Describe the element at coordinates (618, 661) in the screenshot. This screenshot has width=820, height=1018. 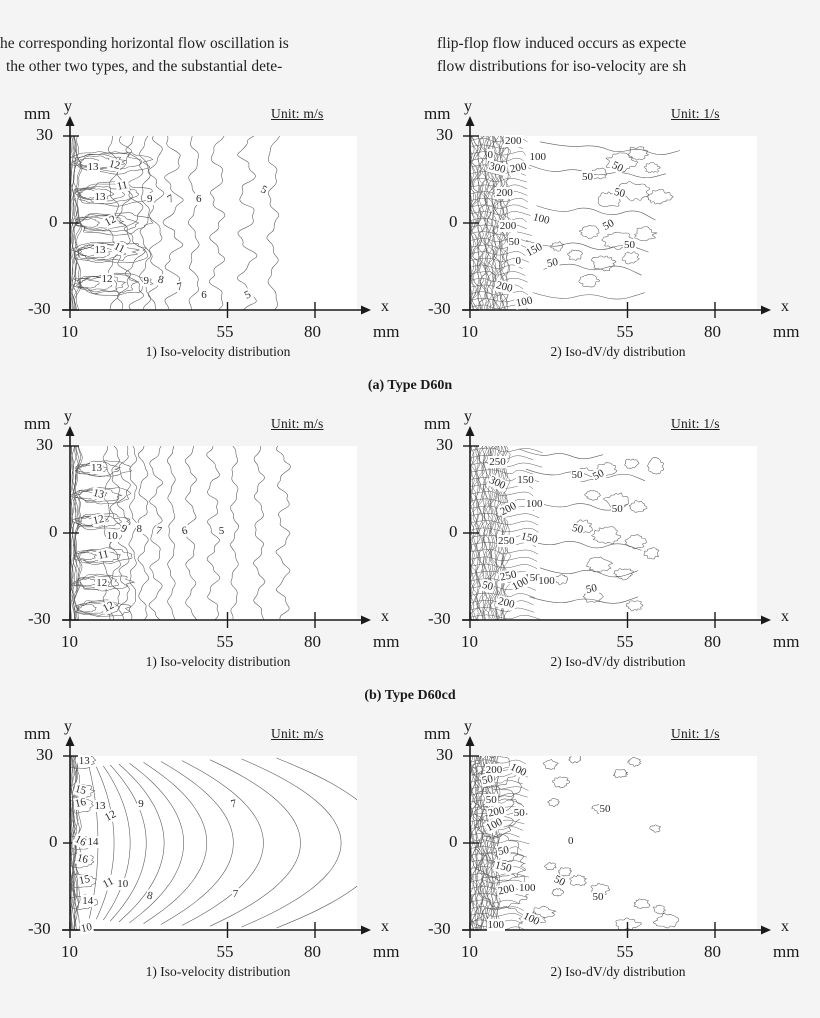
I see `panel-caption-b2: 2) Iso-dV/dy distribution` at that location.